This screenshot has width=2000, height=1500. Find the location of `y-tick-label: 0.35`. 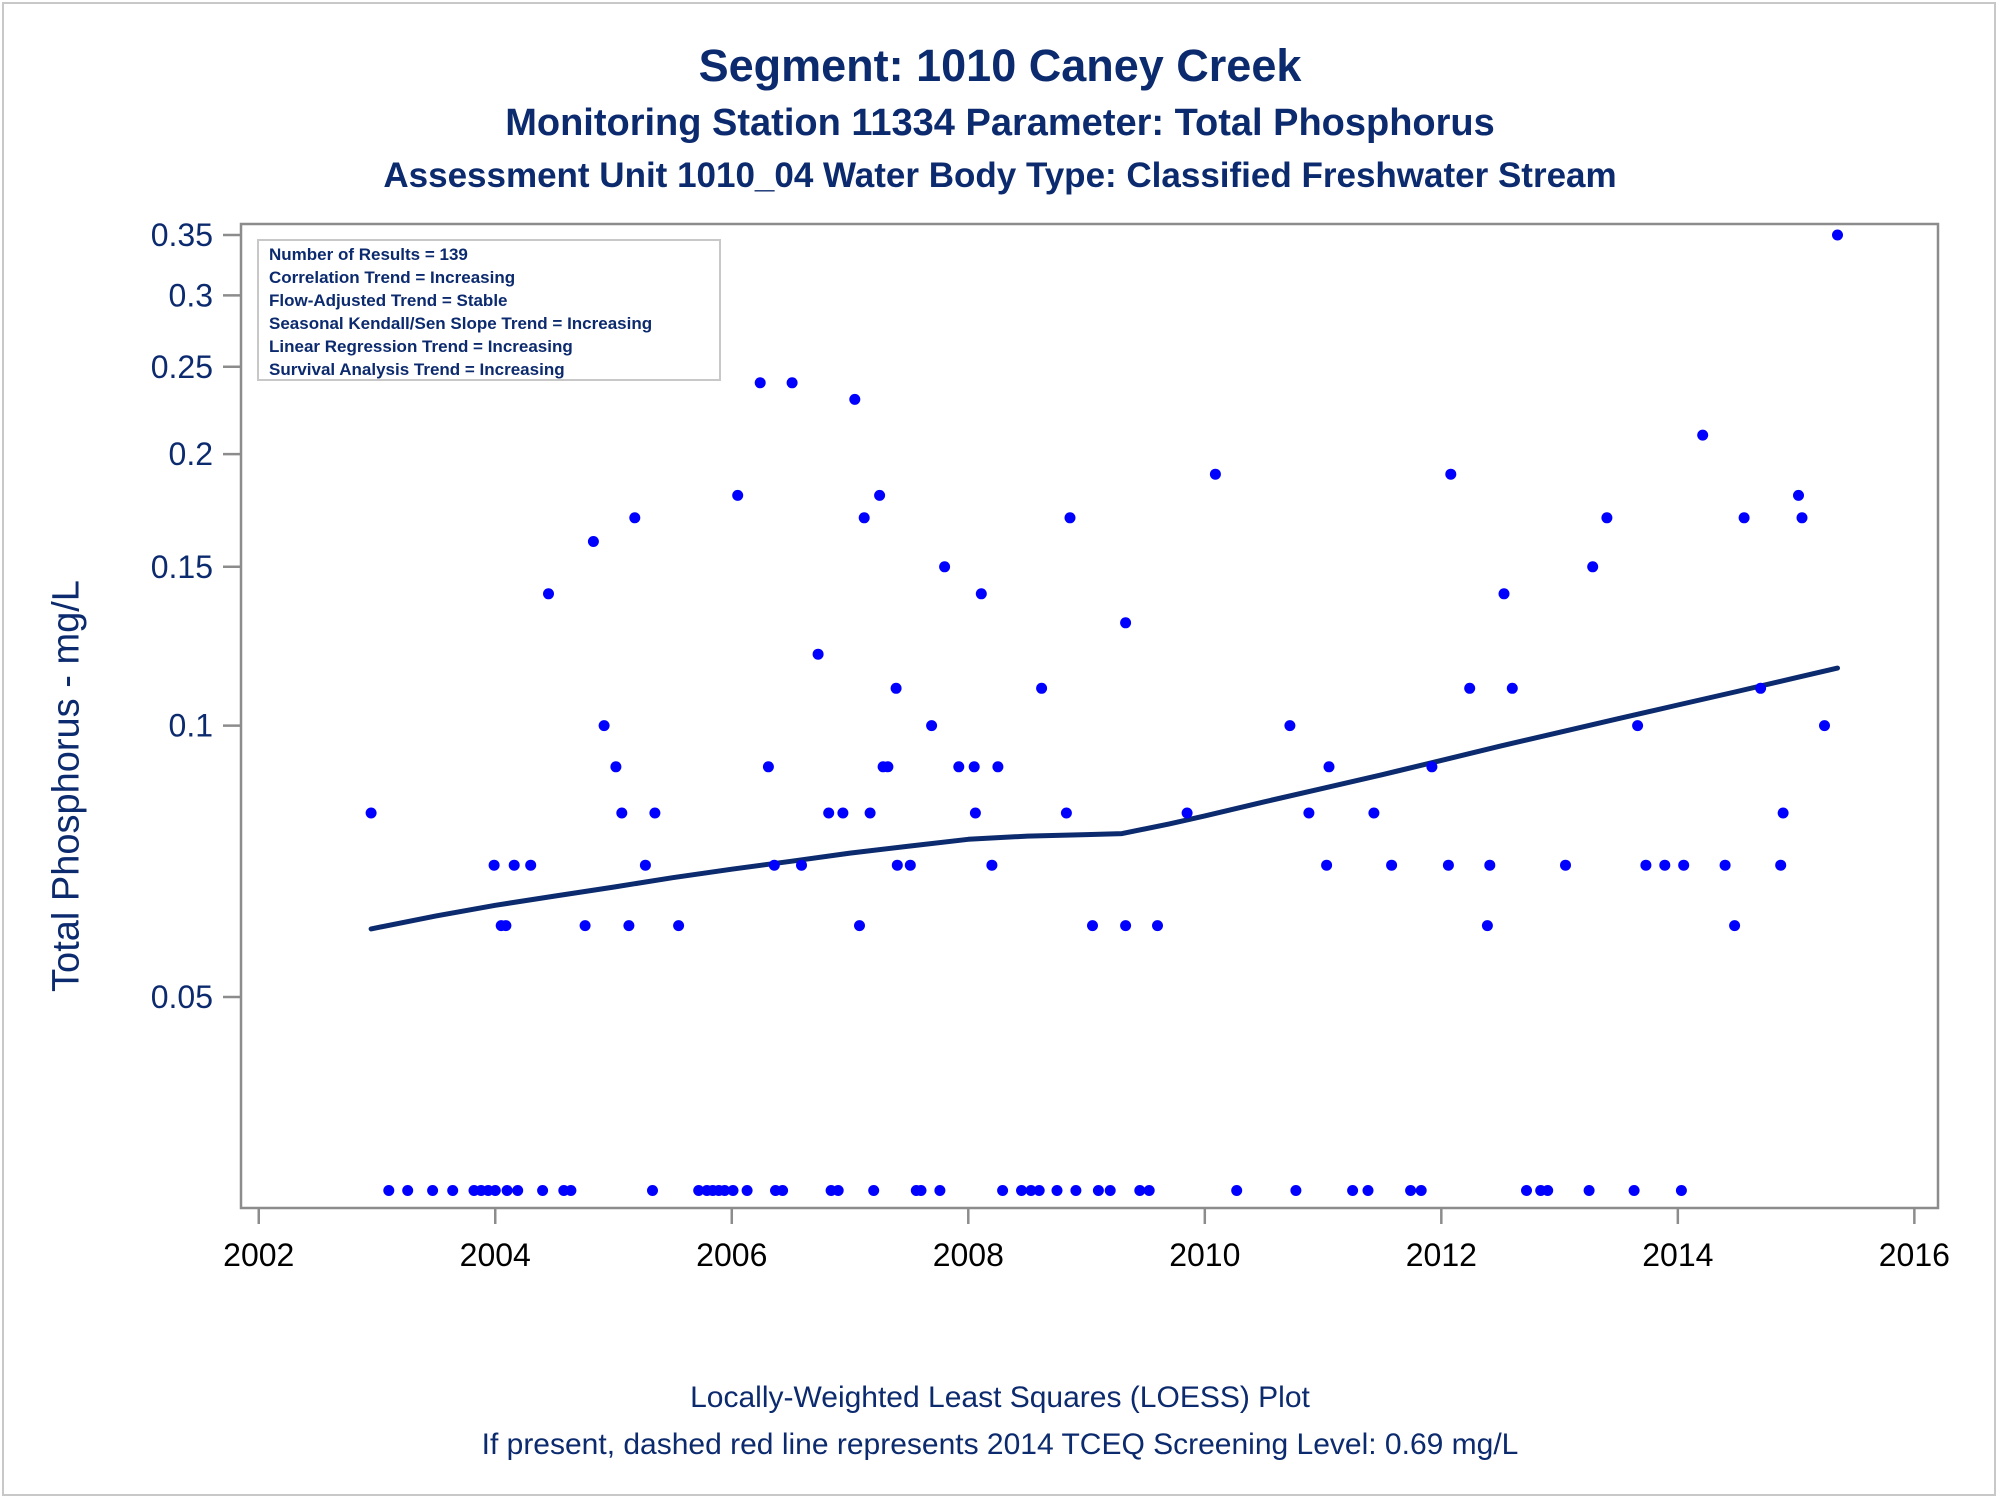

y-tick-label: 0.35 is located at coordinates (182, 235).